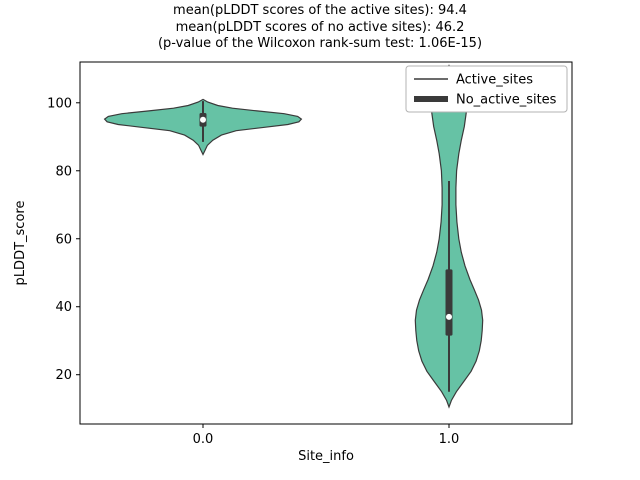 Image resolution: width=640 pixels, height=480 pixels. Describe the element at coordinates (449, 439) in the screenshot. I see `x-tick-label: 1.0` at that location.